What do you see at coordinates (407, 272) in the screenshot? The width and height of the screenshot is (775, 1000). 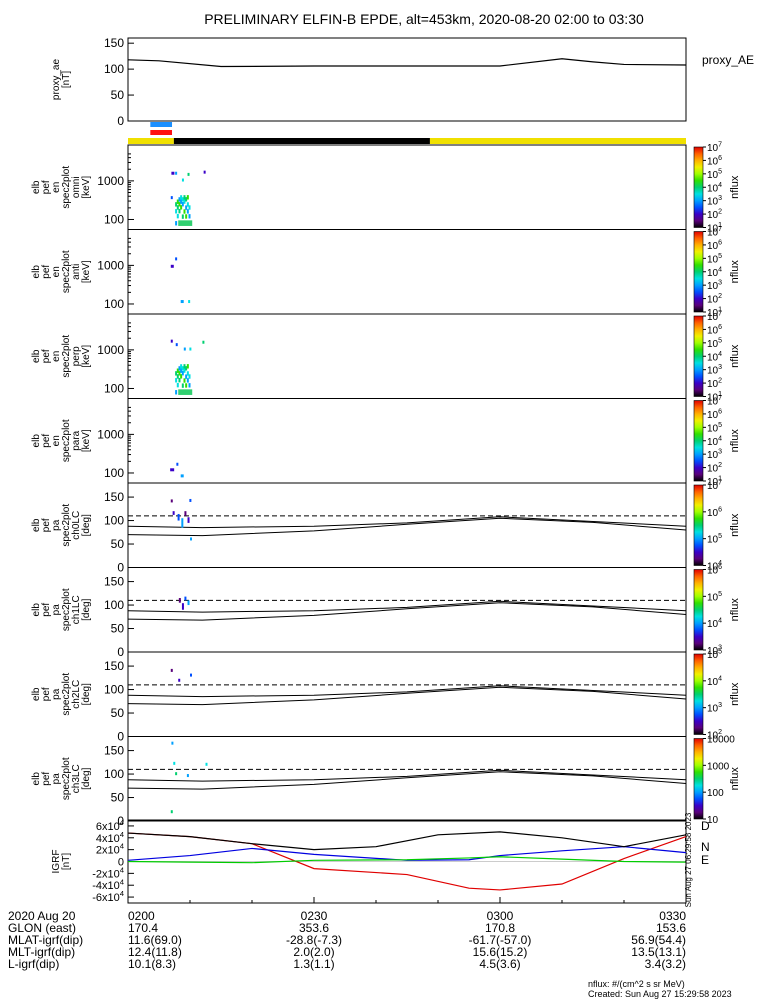 I see `anti-frame` at bounding box center [407, 272].